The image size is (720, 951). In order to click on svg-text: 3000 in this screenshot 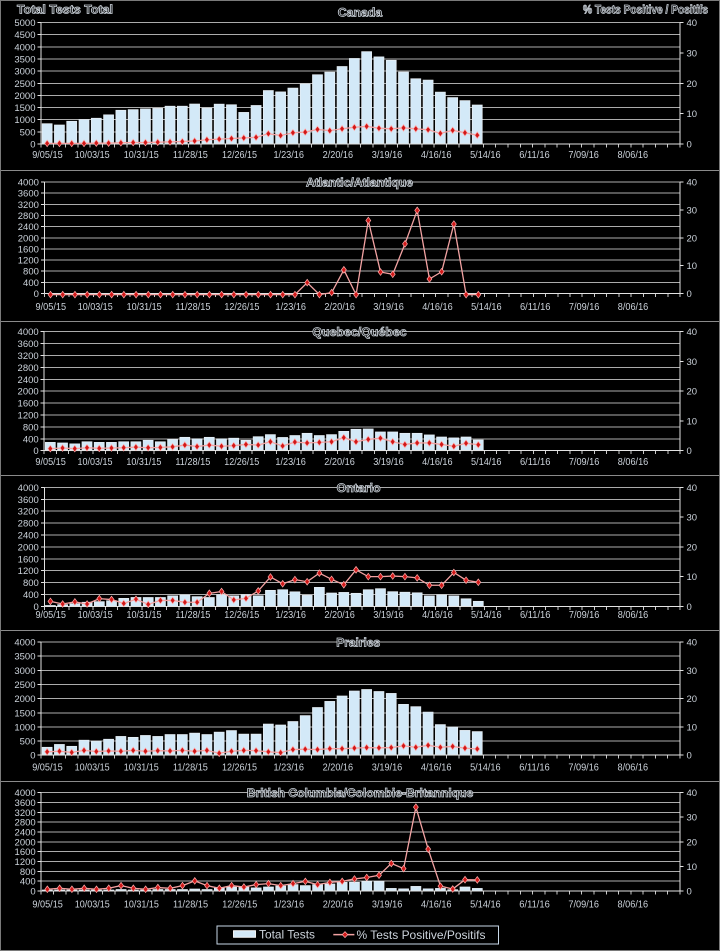, I will do `click(24, 671)`.